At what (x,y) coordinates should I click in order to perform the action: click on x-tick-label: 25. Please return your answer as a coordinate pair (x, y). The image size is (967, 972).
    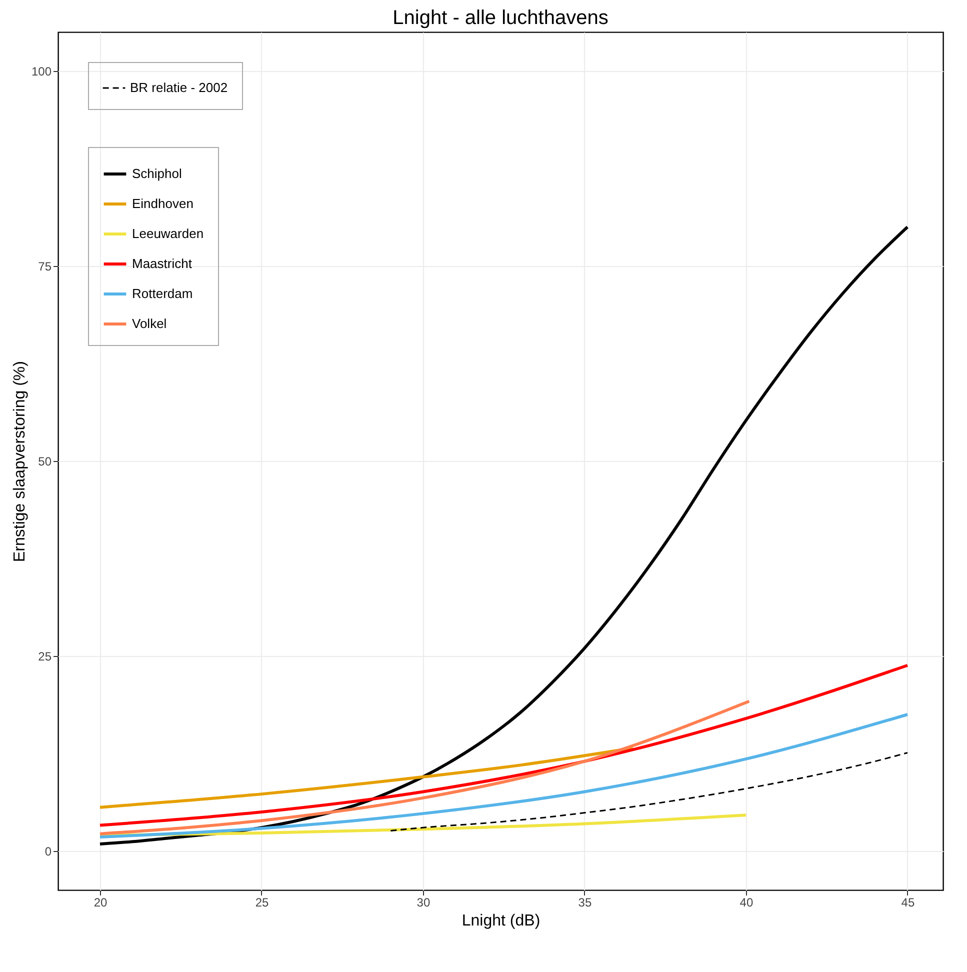
    Looking at the image, I should click on (262, 903).